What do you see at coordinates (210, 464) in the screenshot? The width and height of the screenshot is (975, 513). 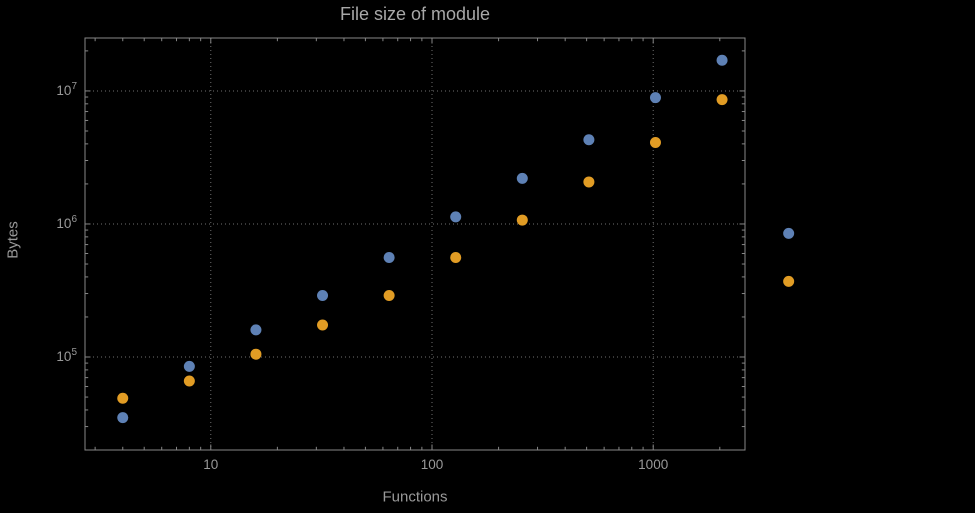 I see `x-tick-label: 10` at bounding box center [210, 464].